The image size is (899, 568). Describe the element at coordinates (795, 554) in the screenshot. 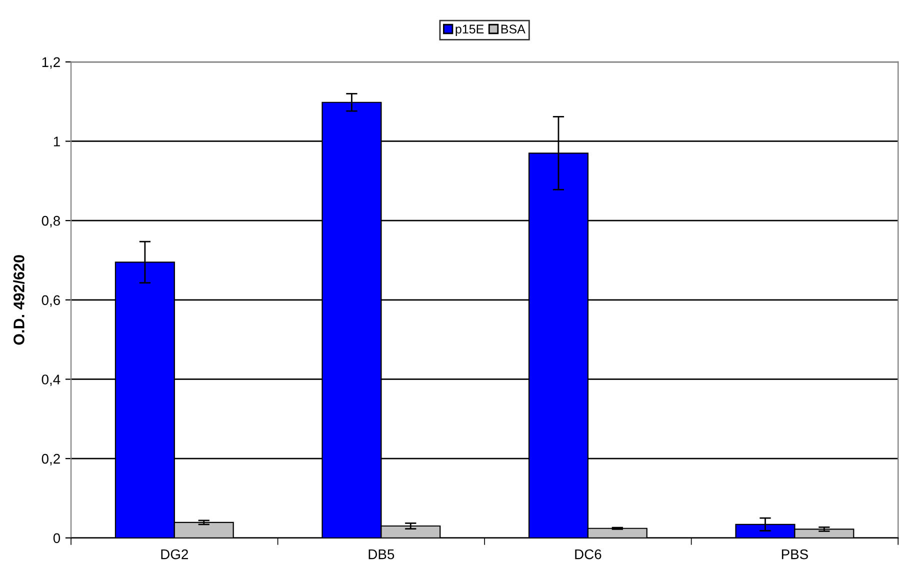

I see `x-tick-label: PBS` at that location.